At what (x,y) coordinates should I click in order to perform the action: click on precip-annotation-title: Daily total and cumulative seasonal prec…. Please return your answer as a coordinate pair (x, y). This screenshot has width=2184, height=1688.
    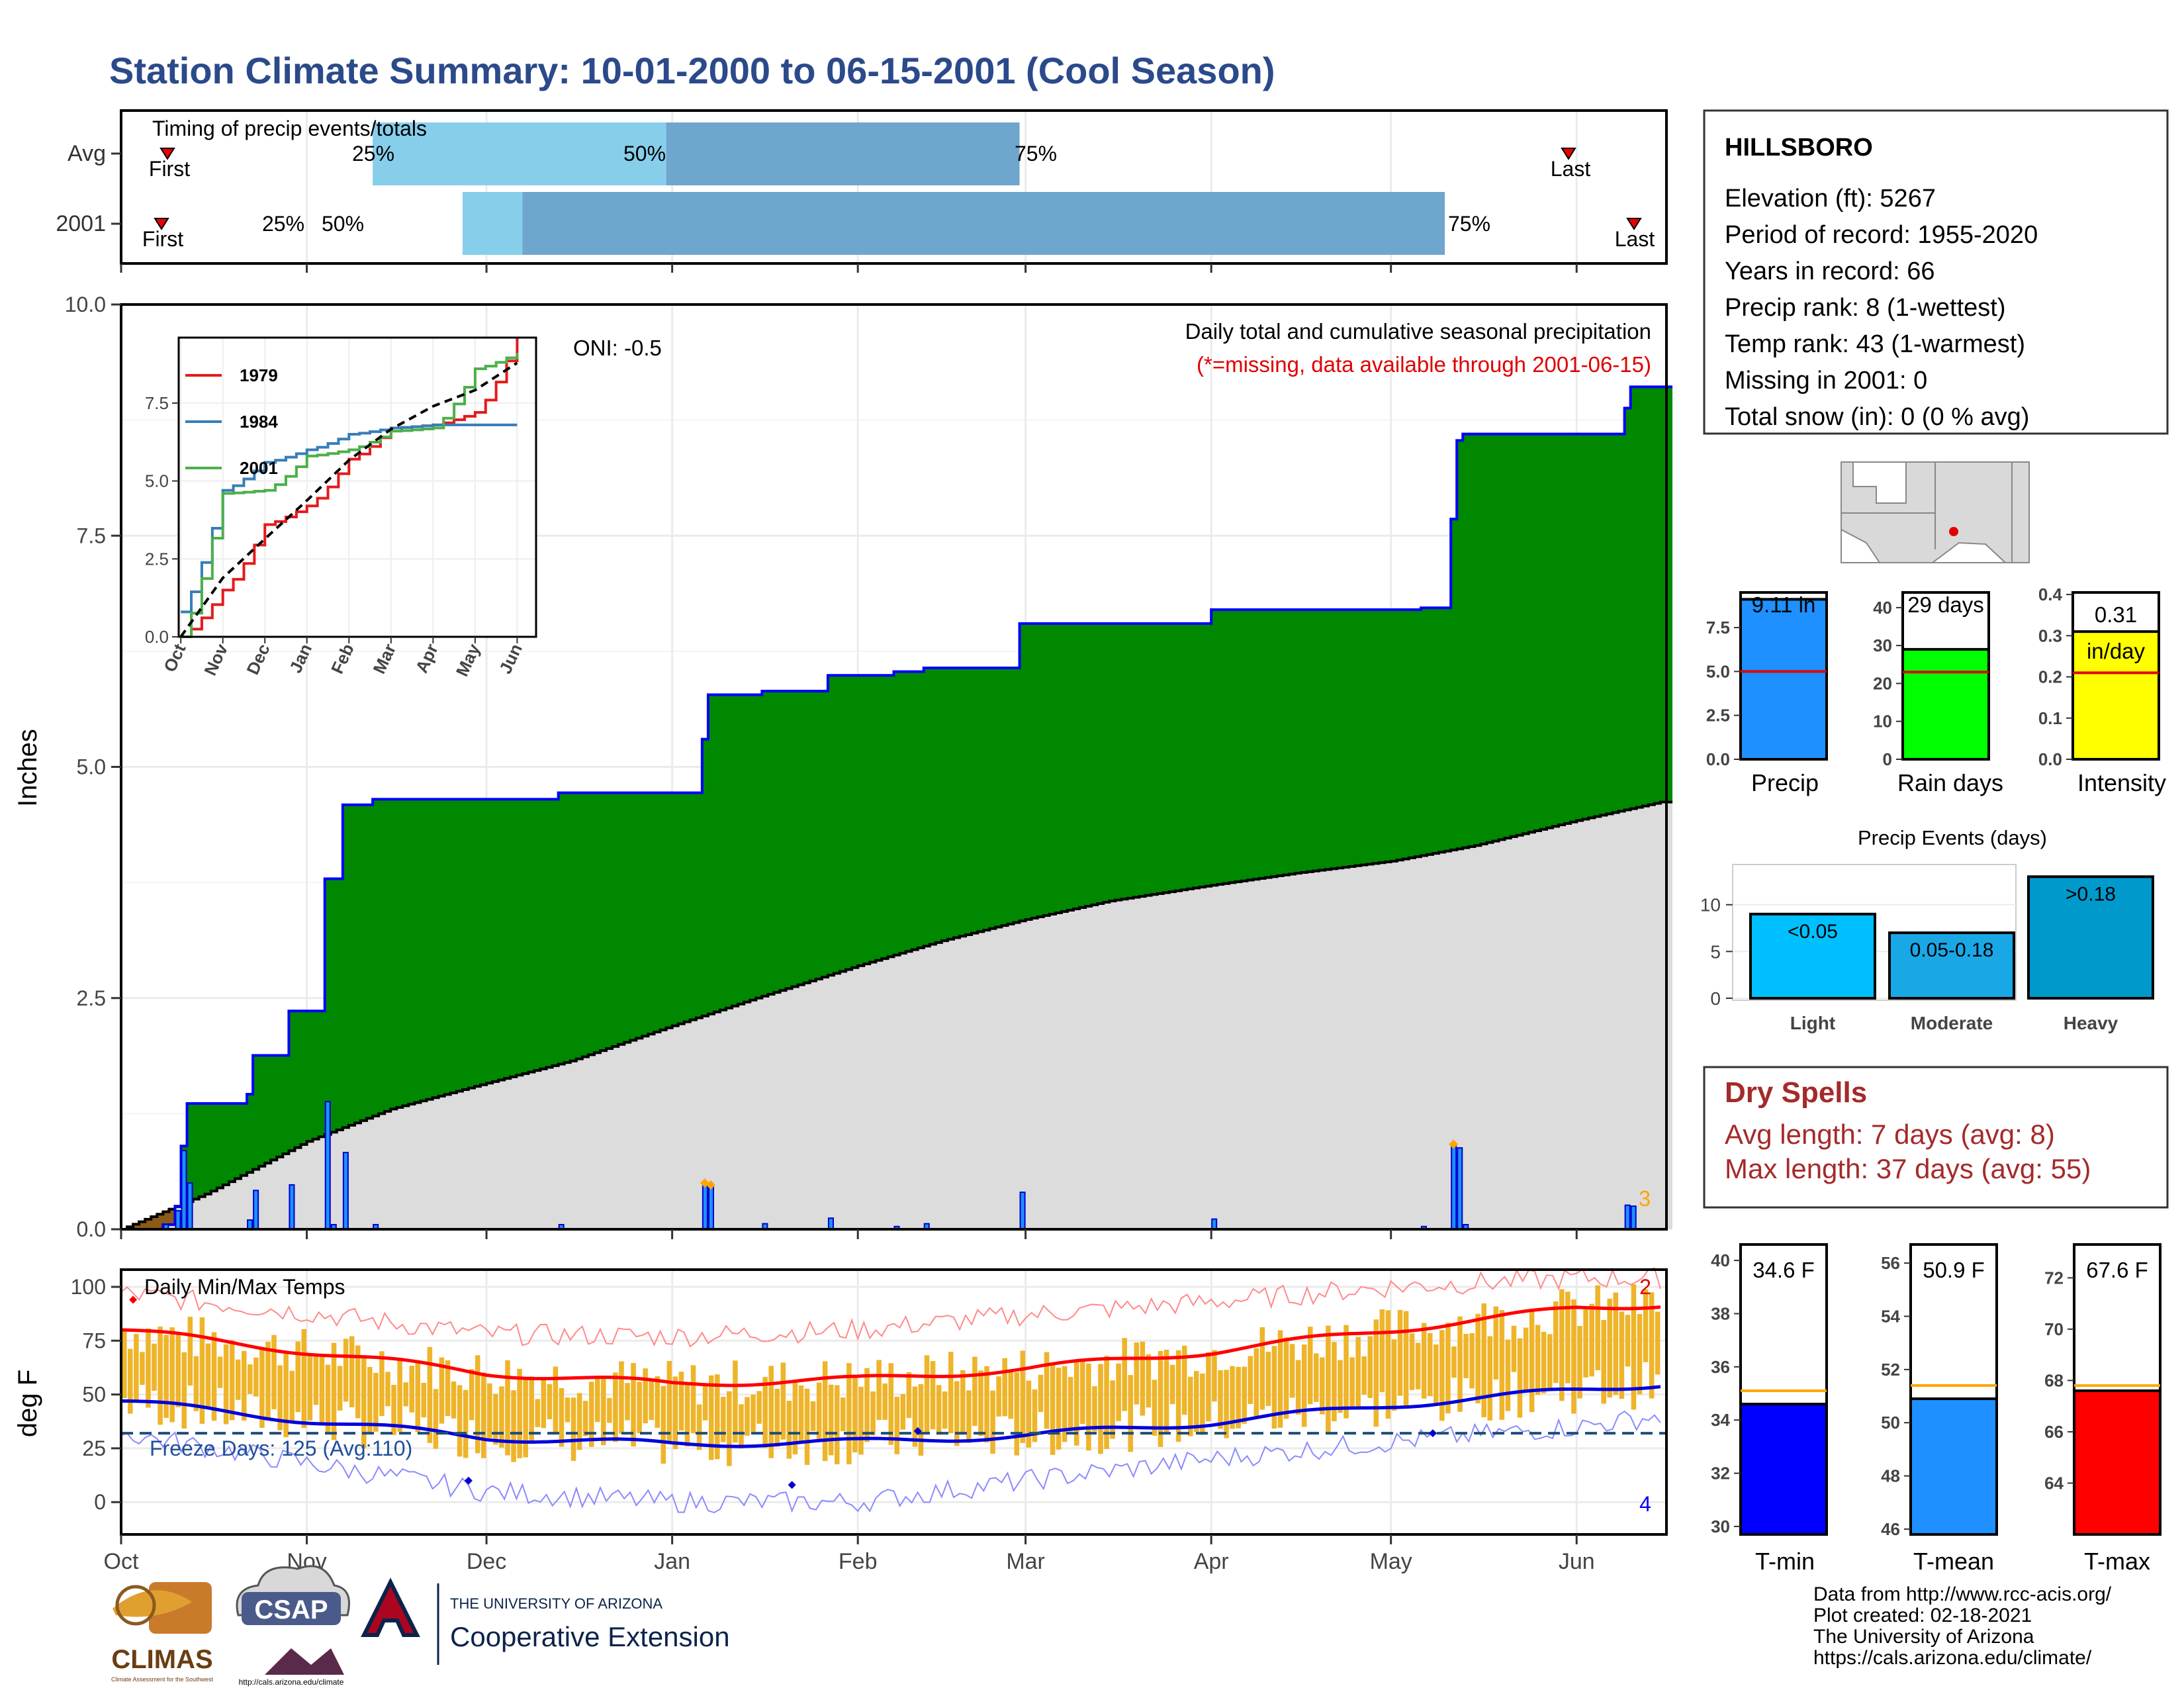
    Looking at the image, I should click on (1418, 331).